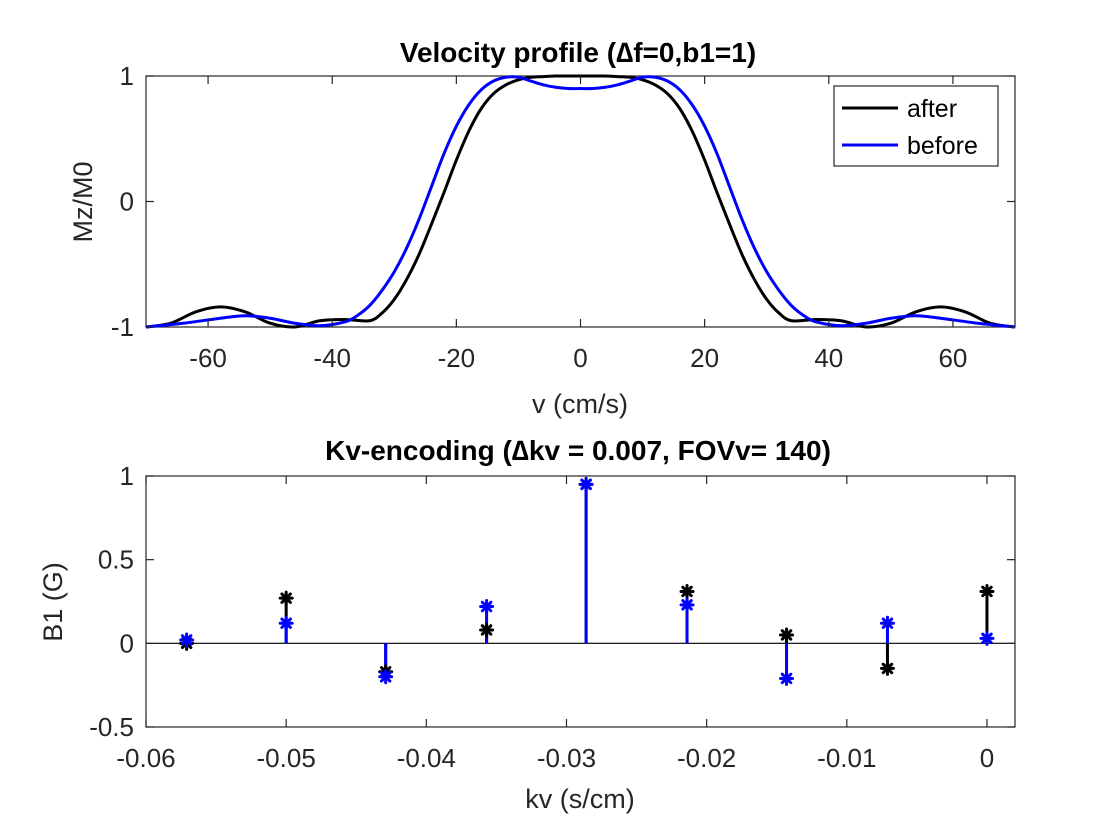 The image size is (1120, 840). I want to click on x-tick-label: -0.01, so click(846, 758).